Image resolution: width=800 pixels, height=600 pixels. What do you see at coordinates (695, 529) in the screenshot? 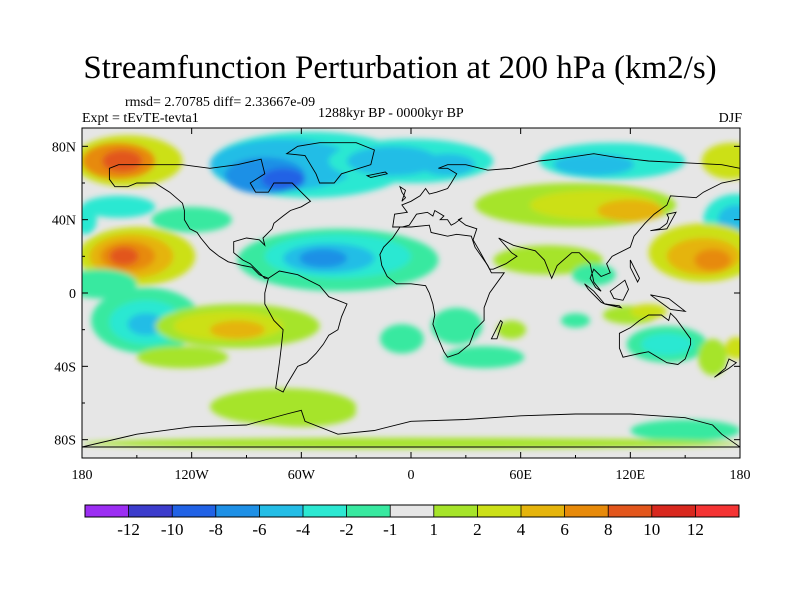
I see `colorbar-label: 12` at bounding box center [695, 529].